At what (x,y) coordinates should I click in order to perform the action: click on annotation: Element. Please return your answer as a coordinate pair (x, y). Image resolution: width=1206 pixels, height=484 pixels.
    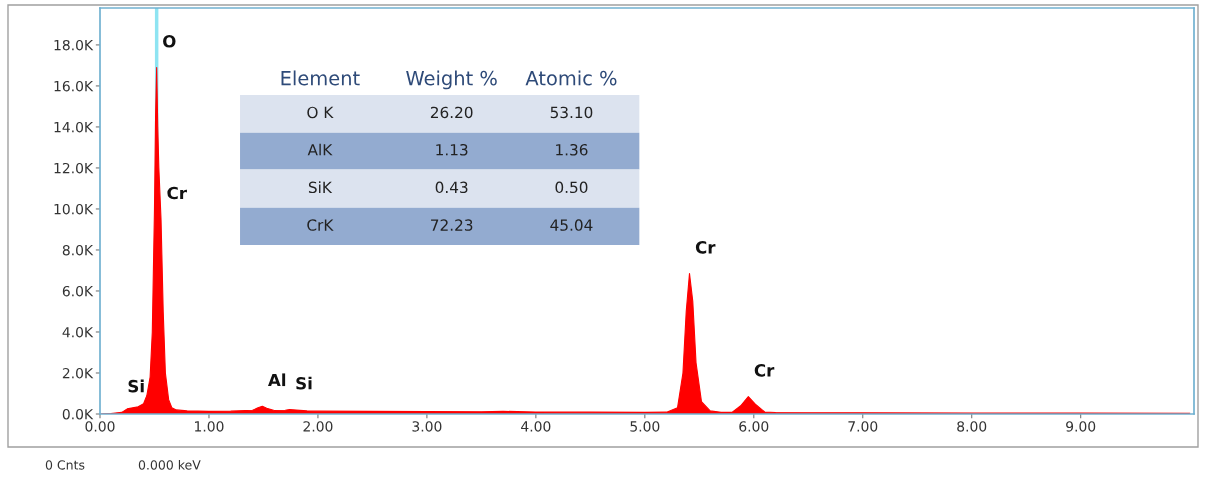
    Looking at the image, I should click on (320, 78).